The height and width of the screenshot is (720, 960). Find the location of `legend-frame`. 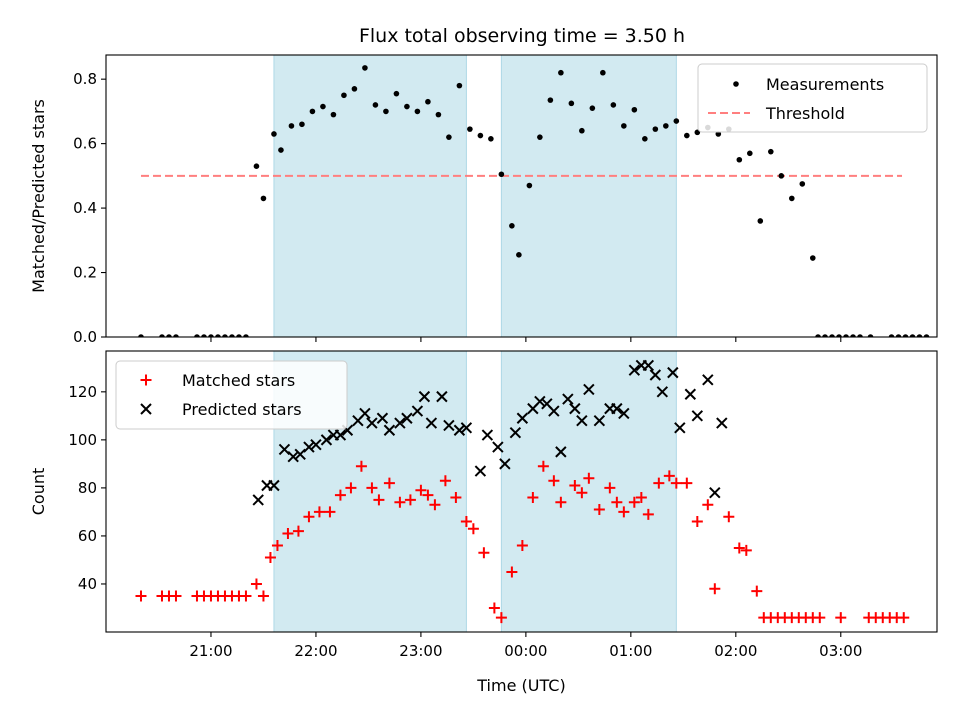

legend-frame is located at coordinates (231, 395).